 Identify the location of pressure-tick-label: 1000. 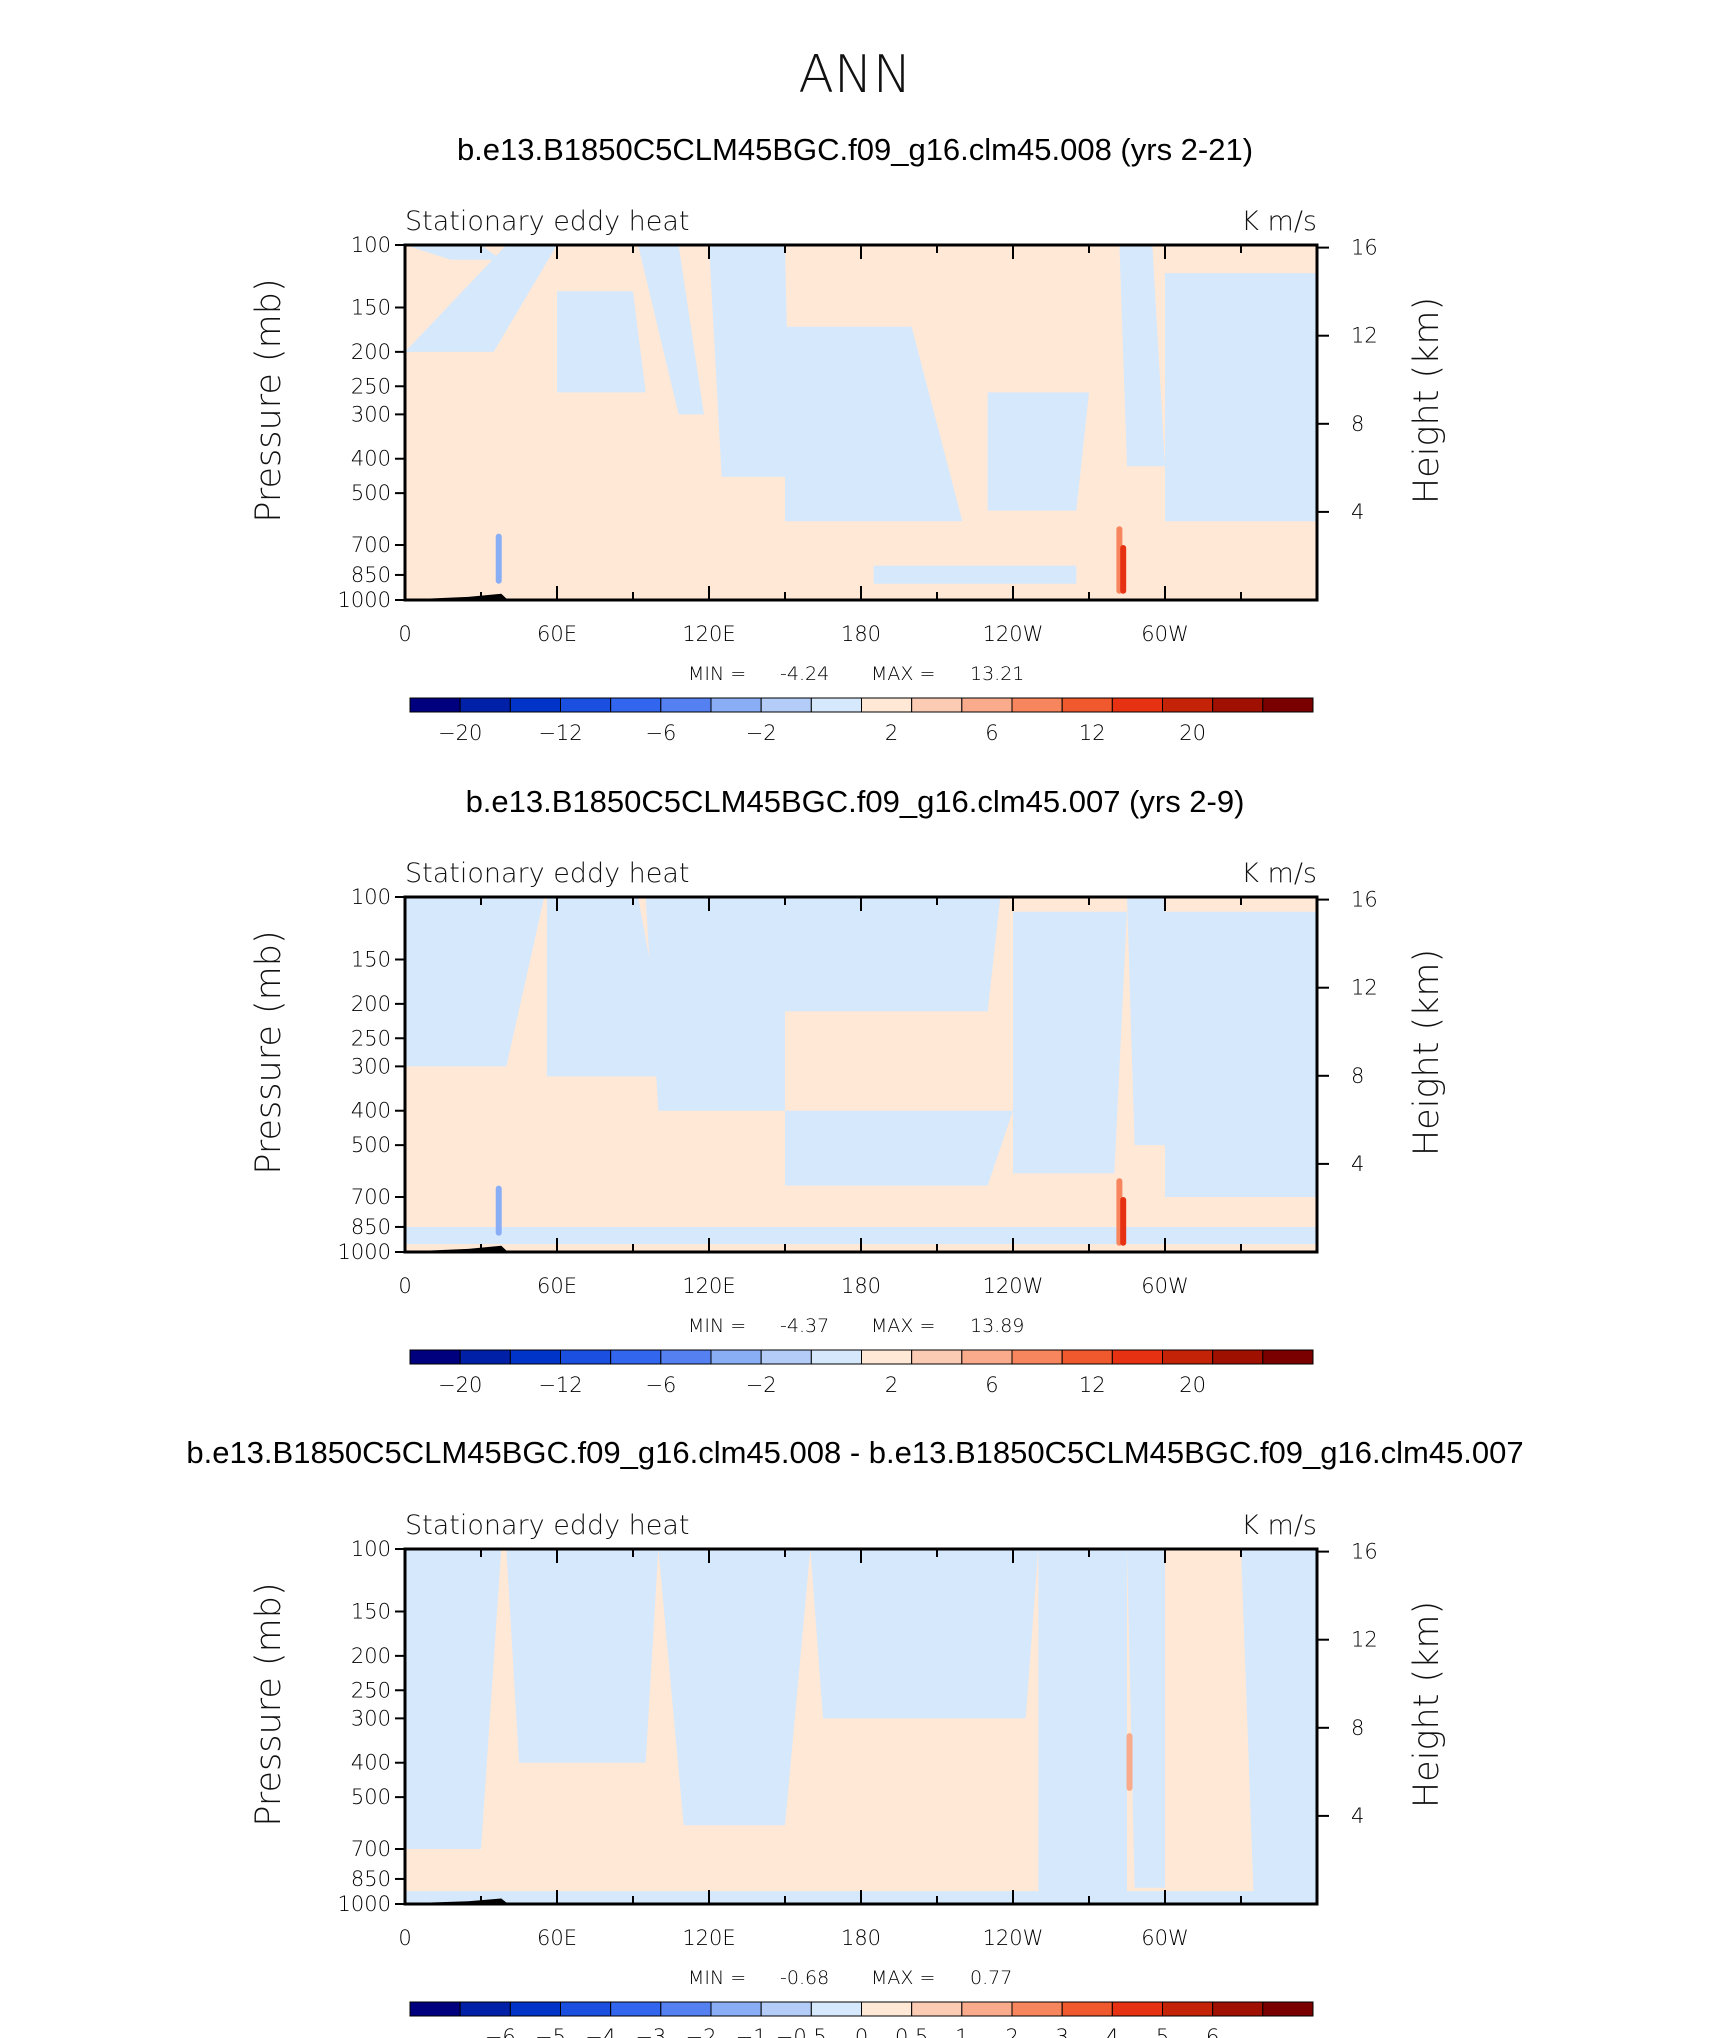
(364, 1252).